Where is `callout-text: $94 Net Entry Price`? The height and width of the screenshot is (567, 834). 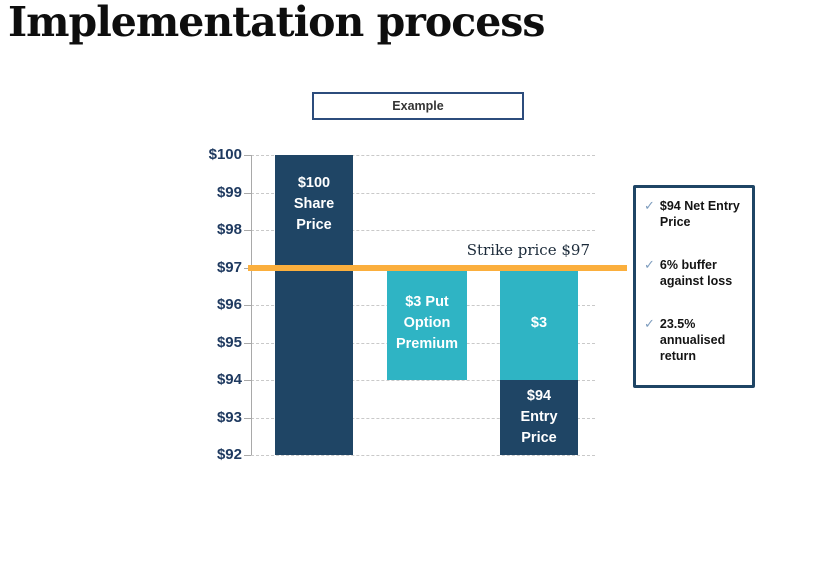
callout-text: $94 Net Entry Price is located at coordinates (699, 214).